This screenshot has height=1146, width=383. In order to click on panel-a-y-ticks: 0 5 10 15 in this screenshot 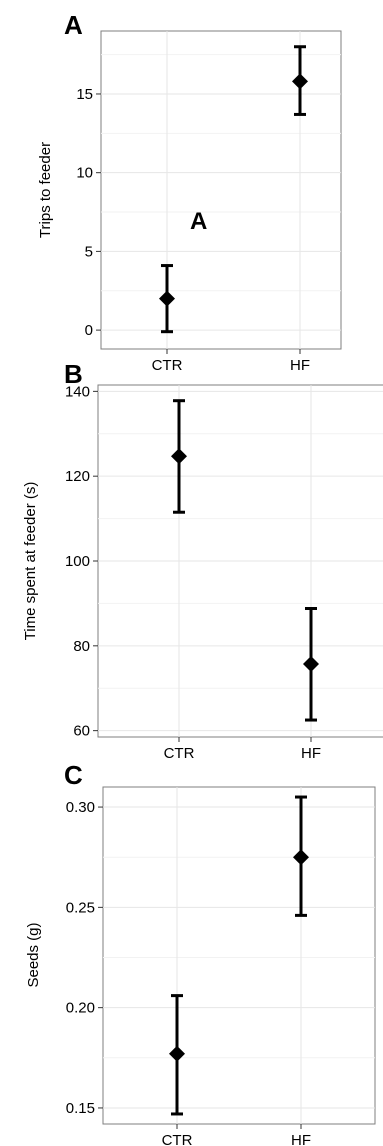, I will do `click(88, 212)`.